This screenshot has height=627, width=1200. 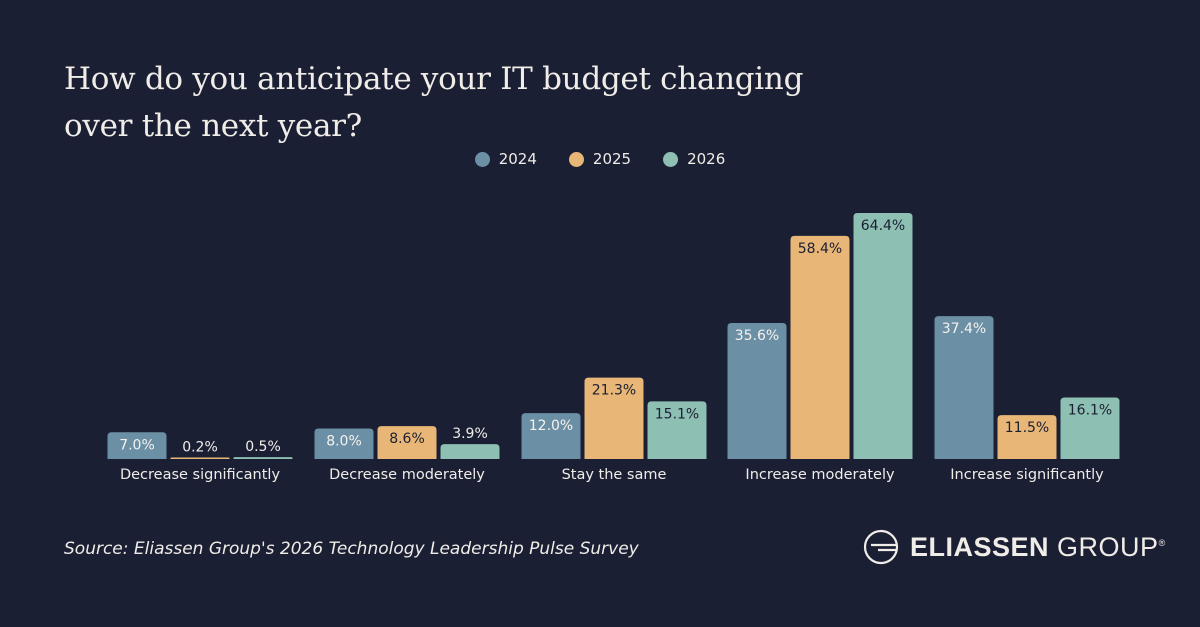 I want to click on data-label: 16.1%, so click(x=1090, y=410).